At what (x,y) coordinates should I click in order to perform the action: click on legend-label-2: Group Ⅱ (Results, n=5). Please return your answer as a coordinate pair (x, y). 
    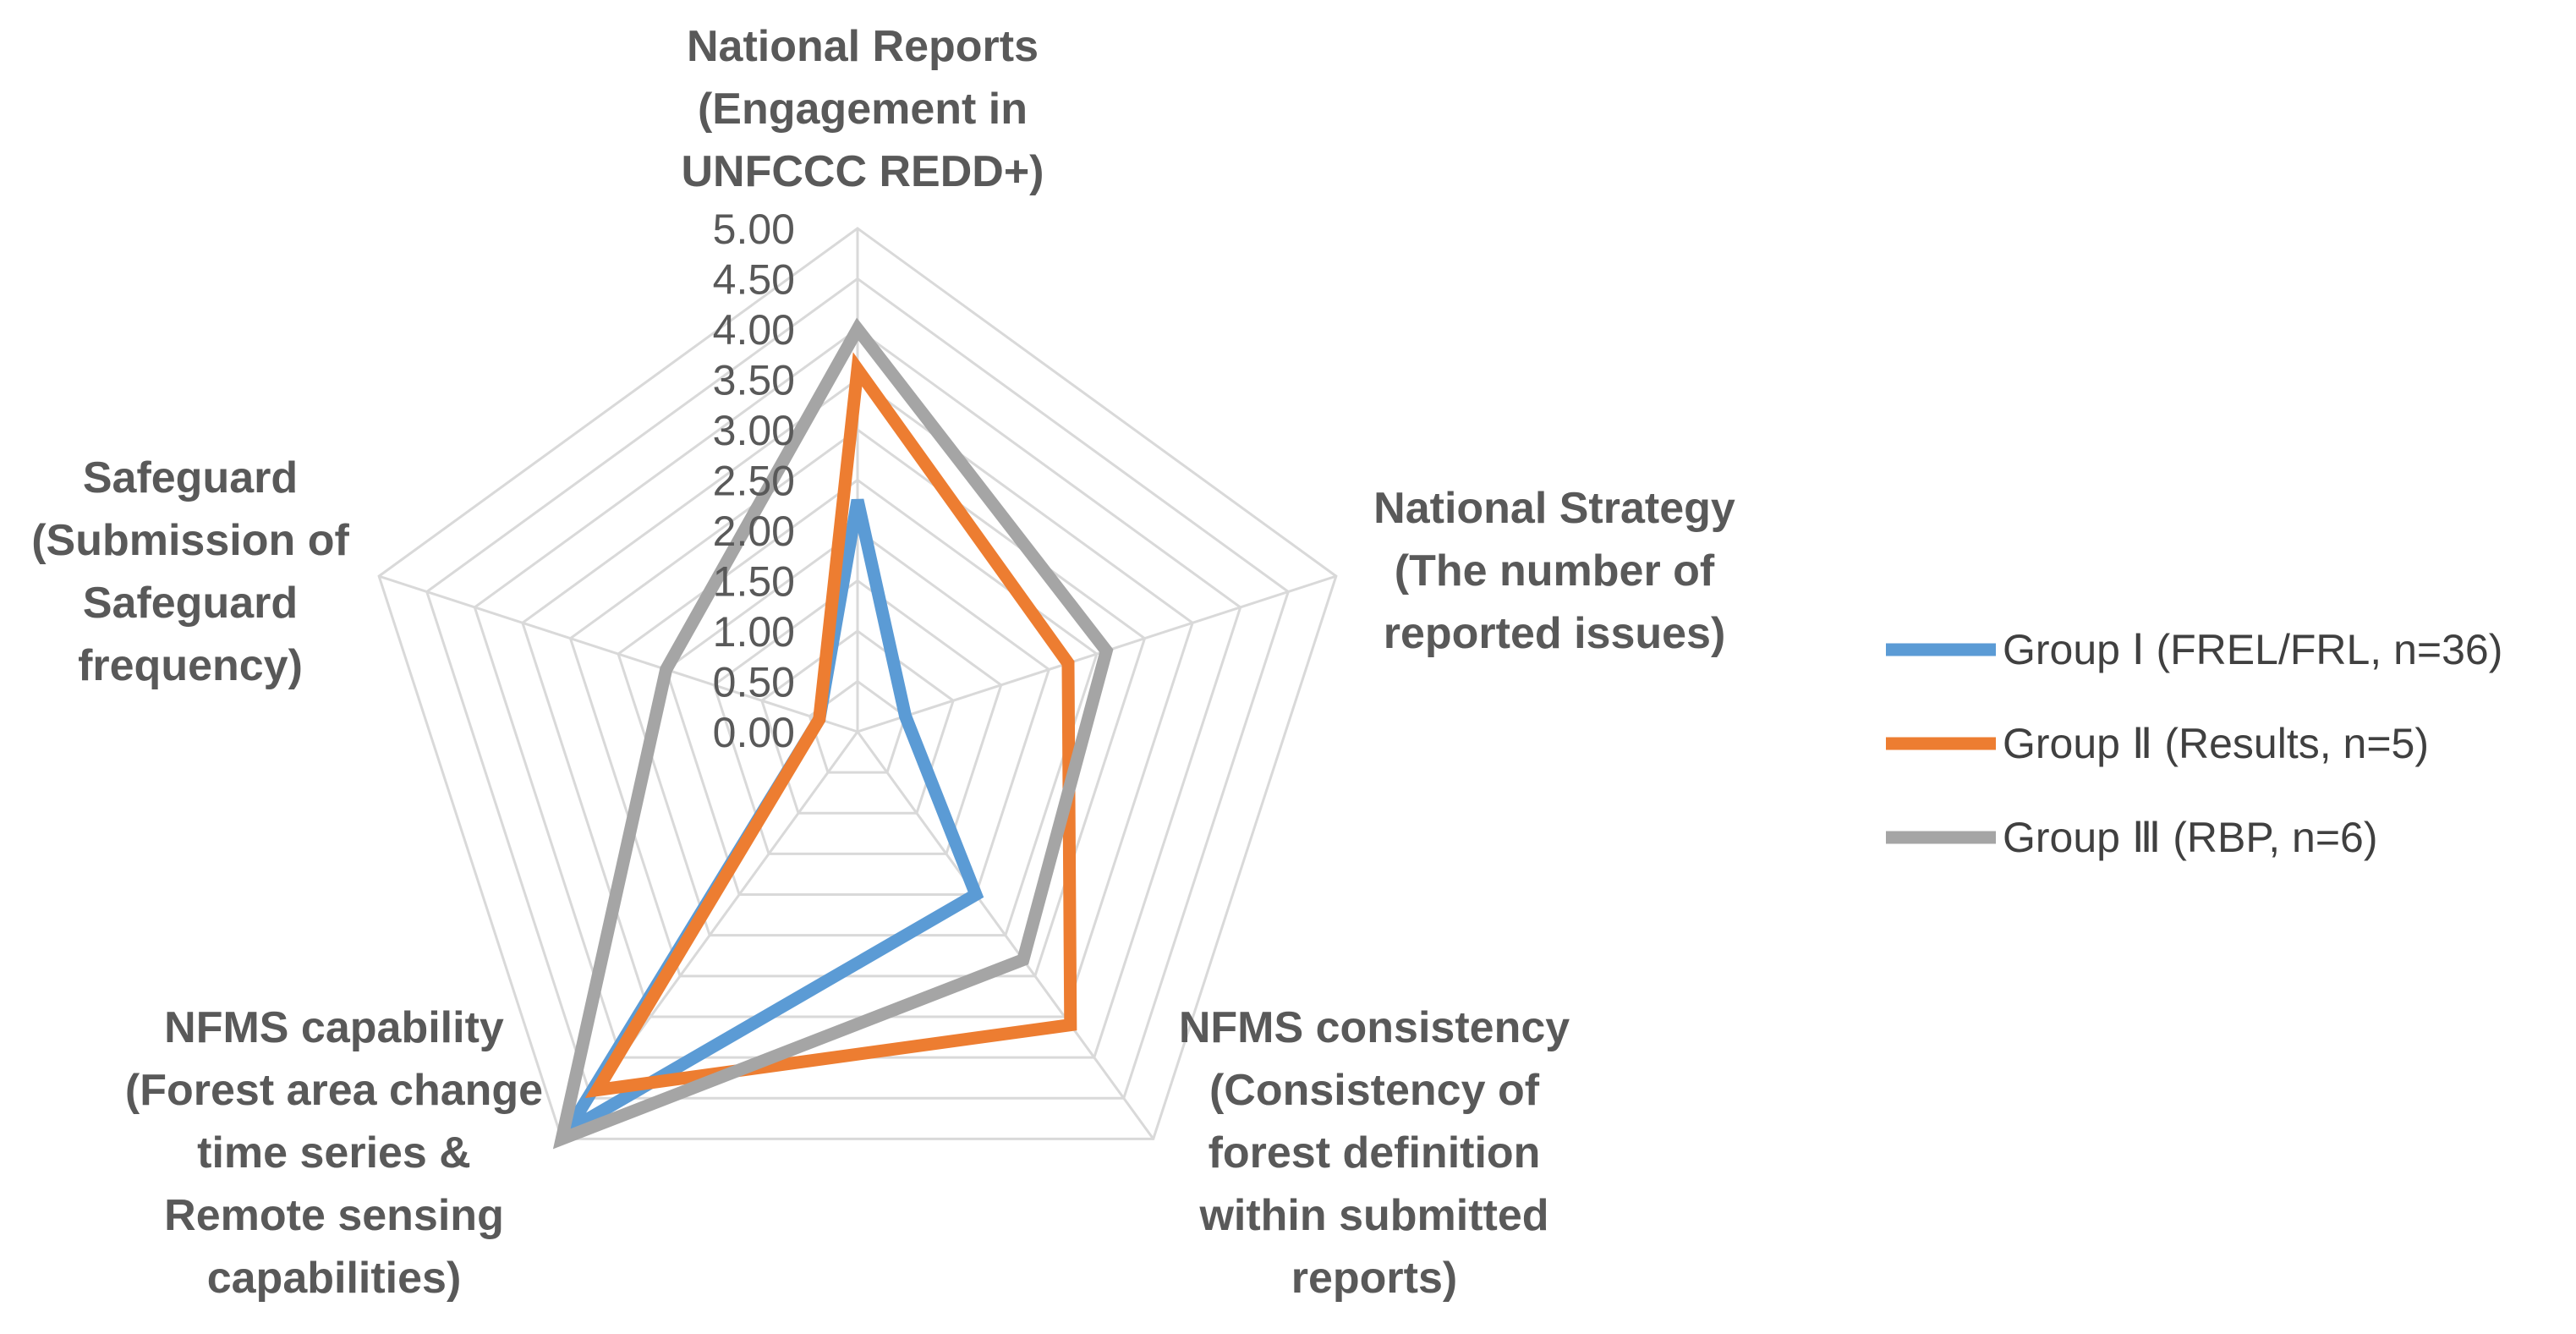
    Looking at the image, I should click on (2216, 743).